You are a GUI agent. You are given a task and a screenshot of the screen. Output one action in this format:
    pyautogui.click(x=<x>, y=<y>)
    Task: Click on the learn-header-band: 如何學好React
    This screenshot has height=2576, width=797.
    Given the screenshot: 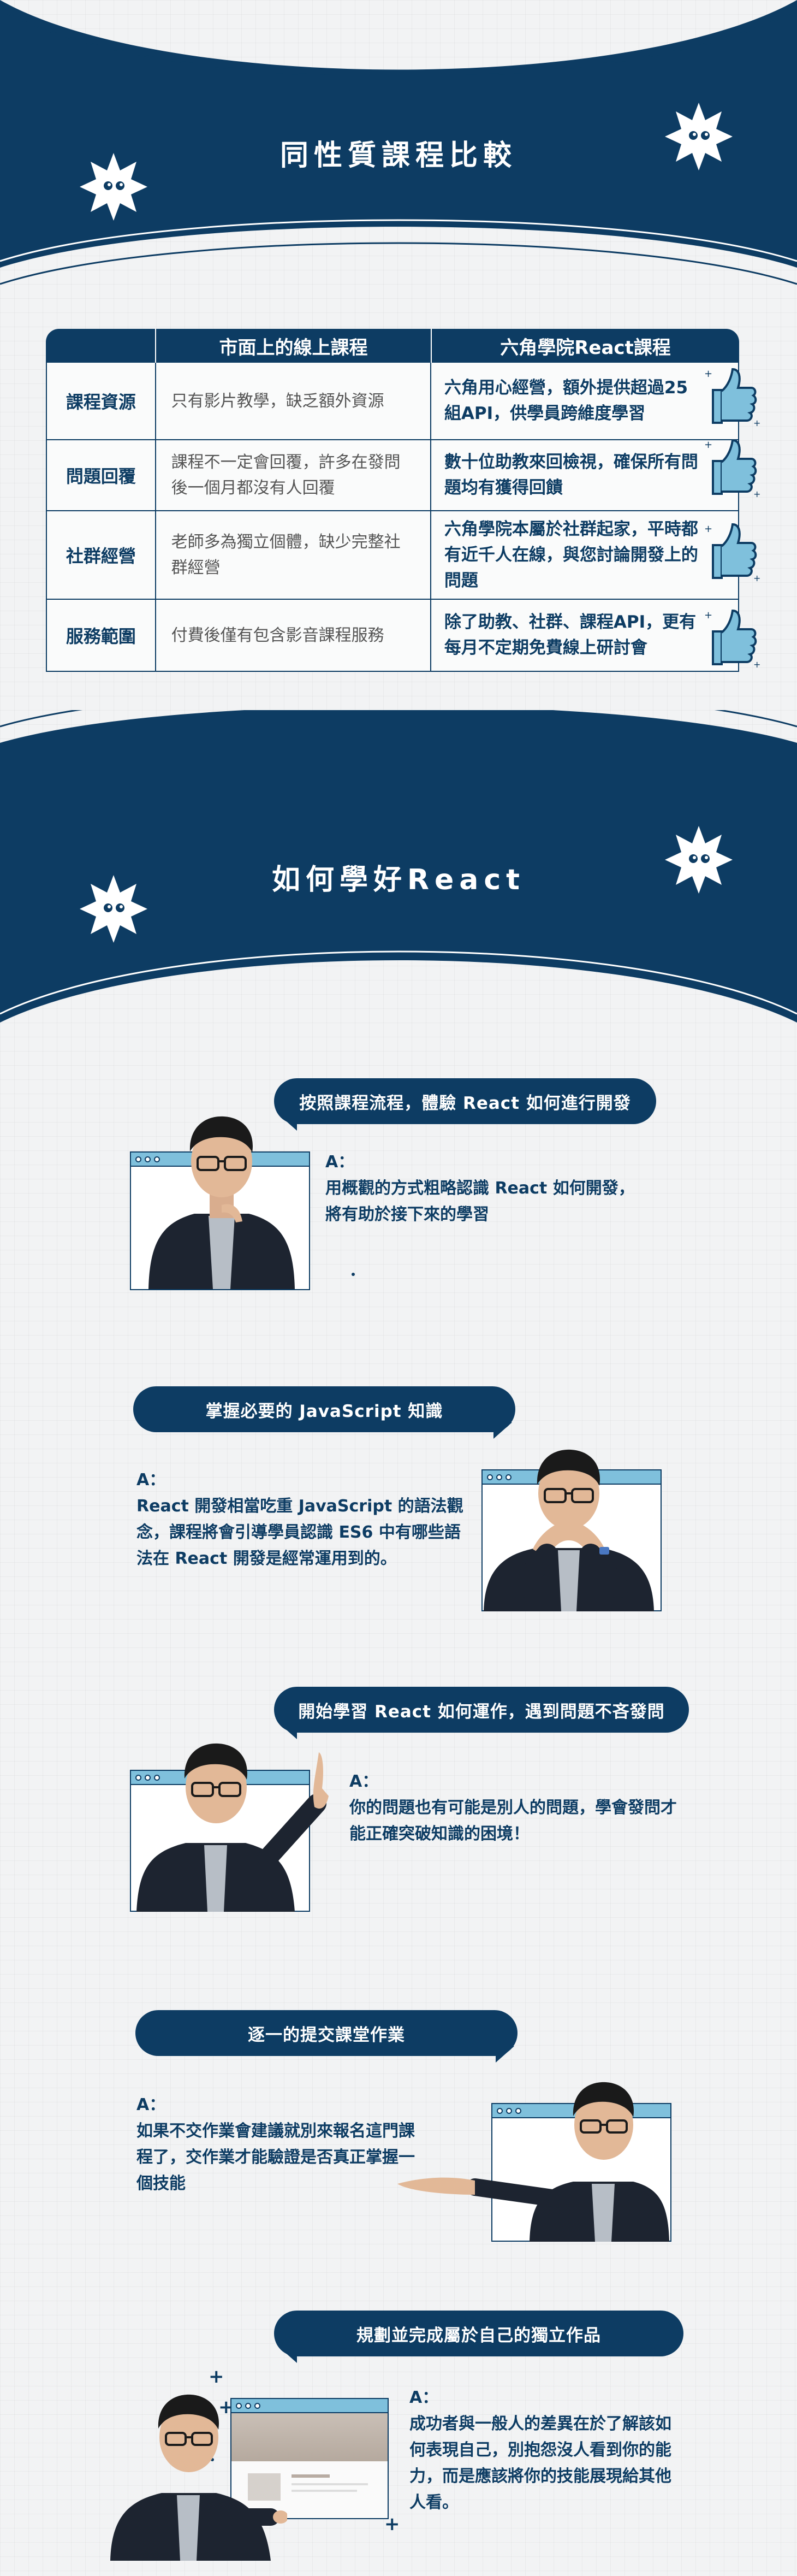 What is the action you would take?
    pyautogui.click(x=398, y=874)
    